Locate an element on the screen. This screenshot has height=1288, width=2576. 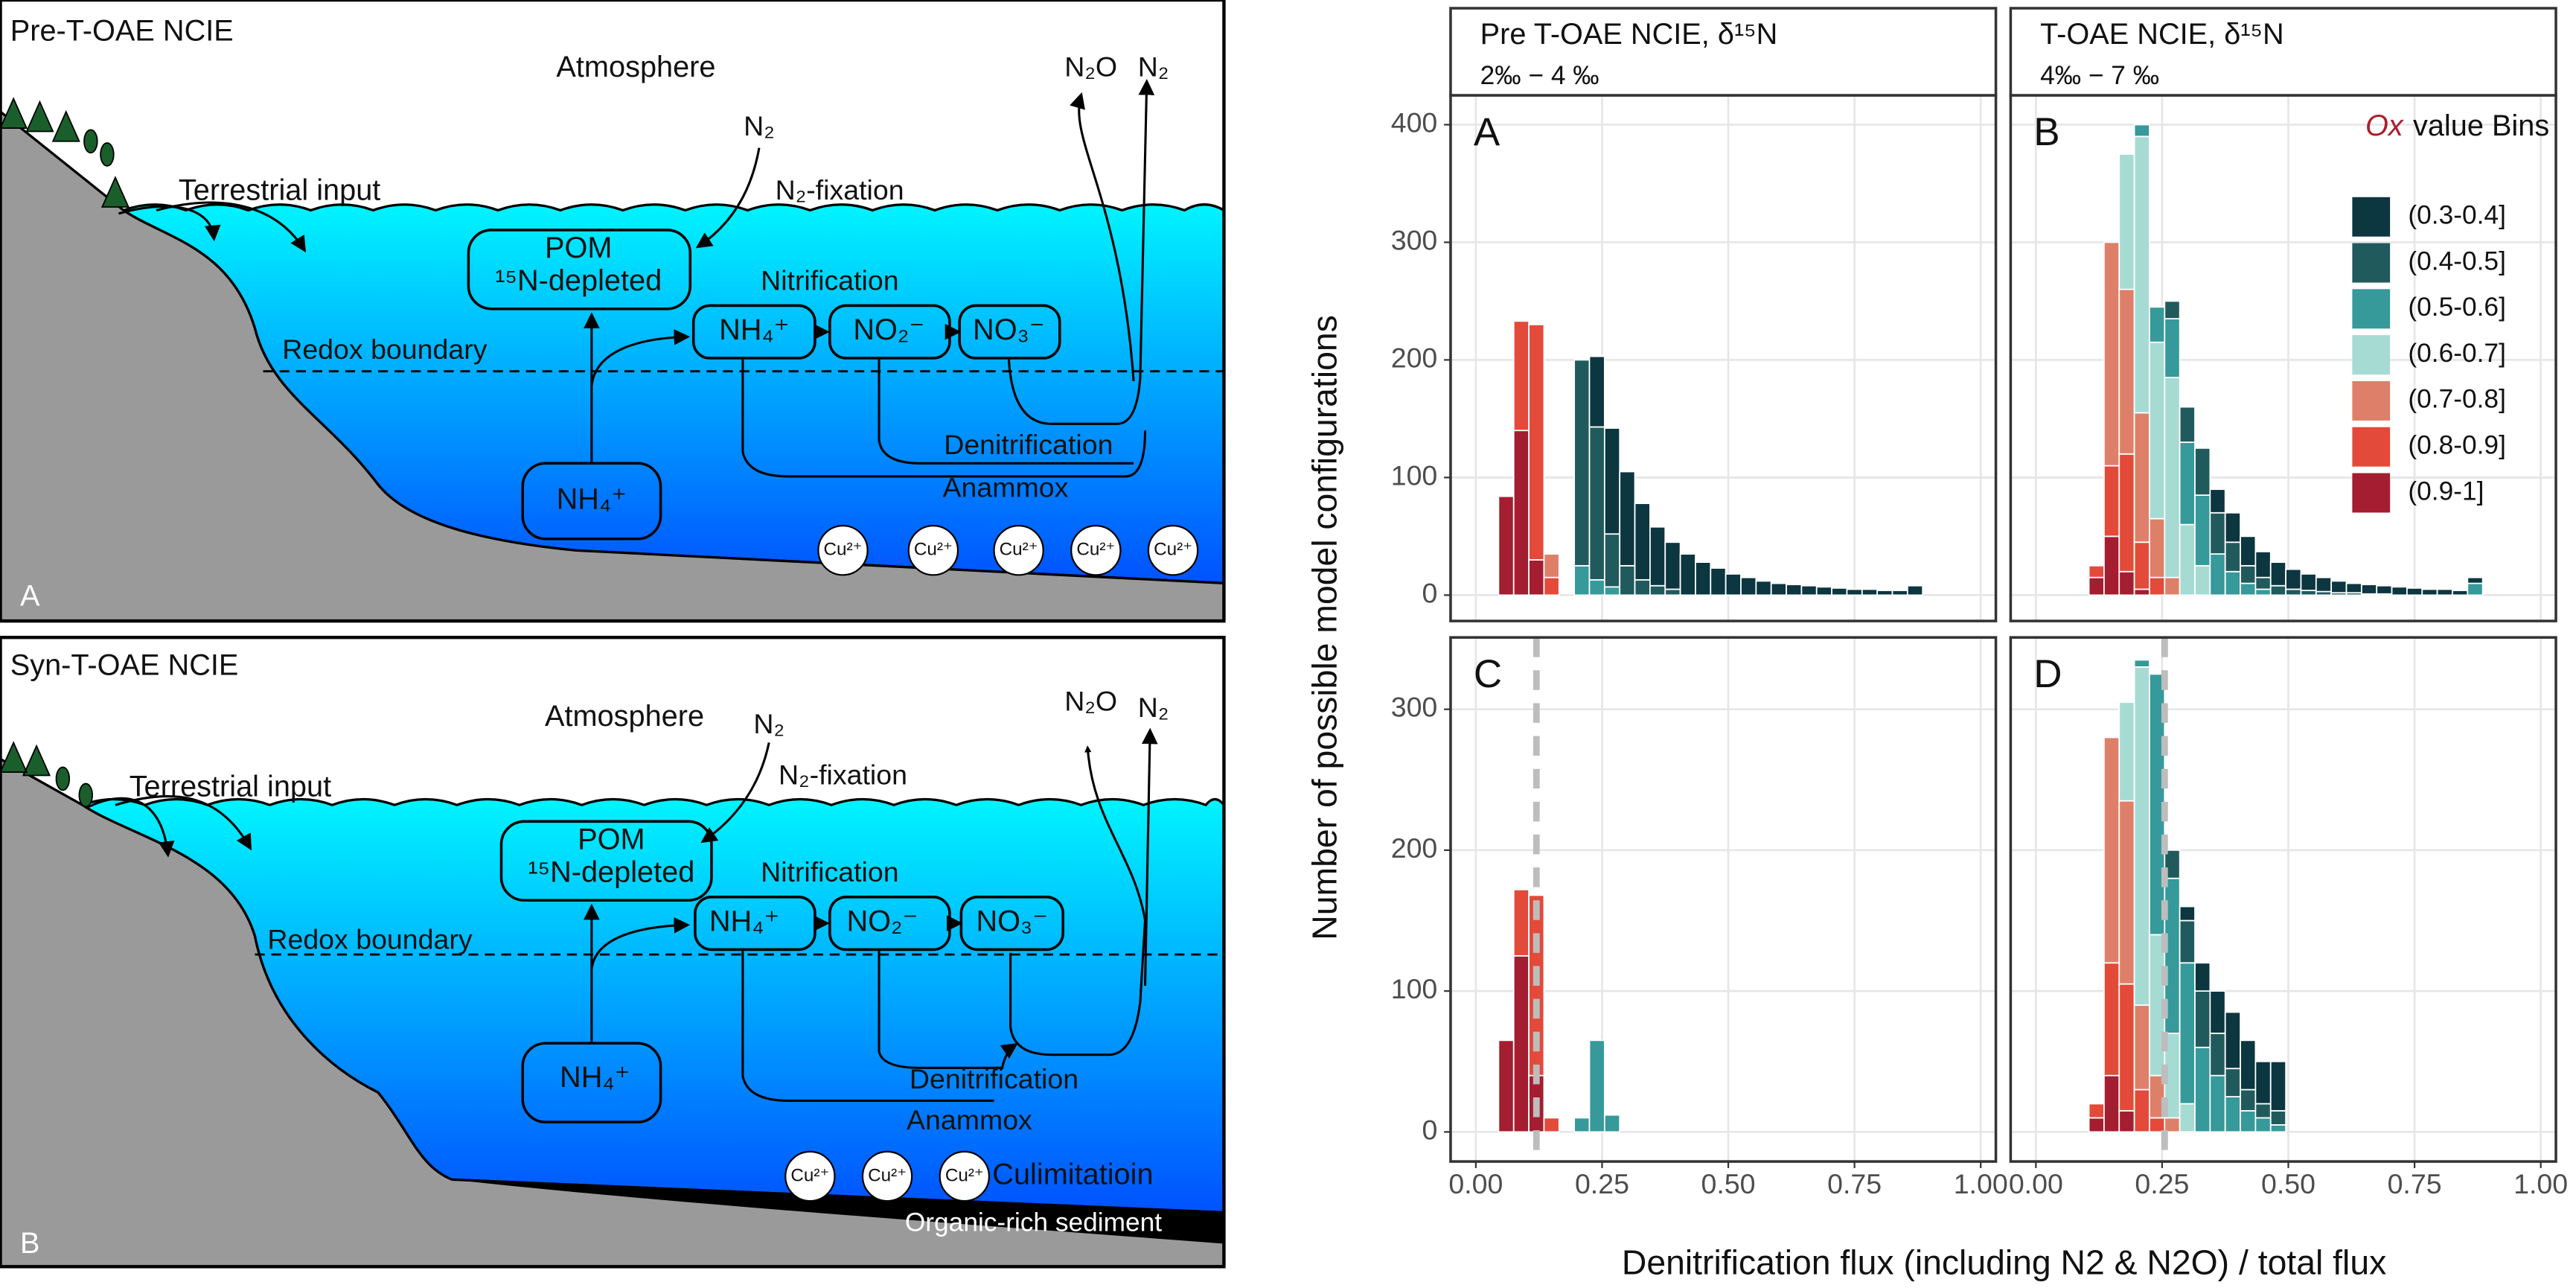
panel: 0.00 0.25 0.50 0.75 1.00 0 100 200 300 C is located at coordinates (1699, 917).